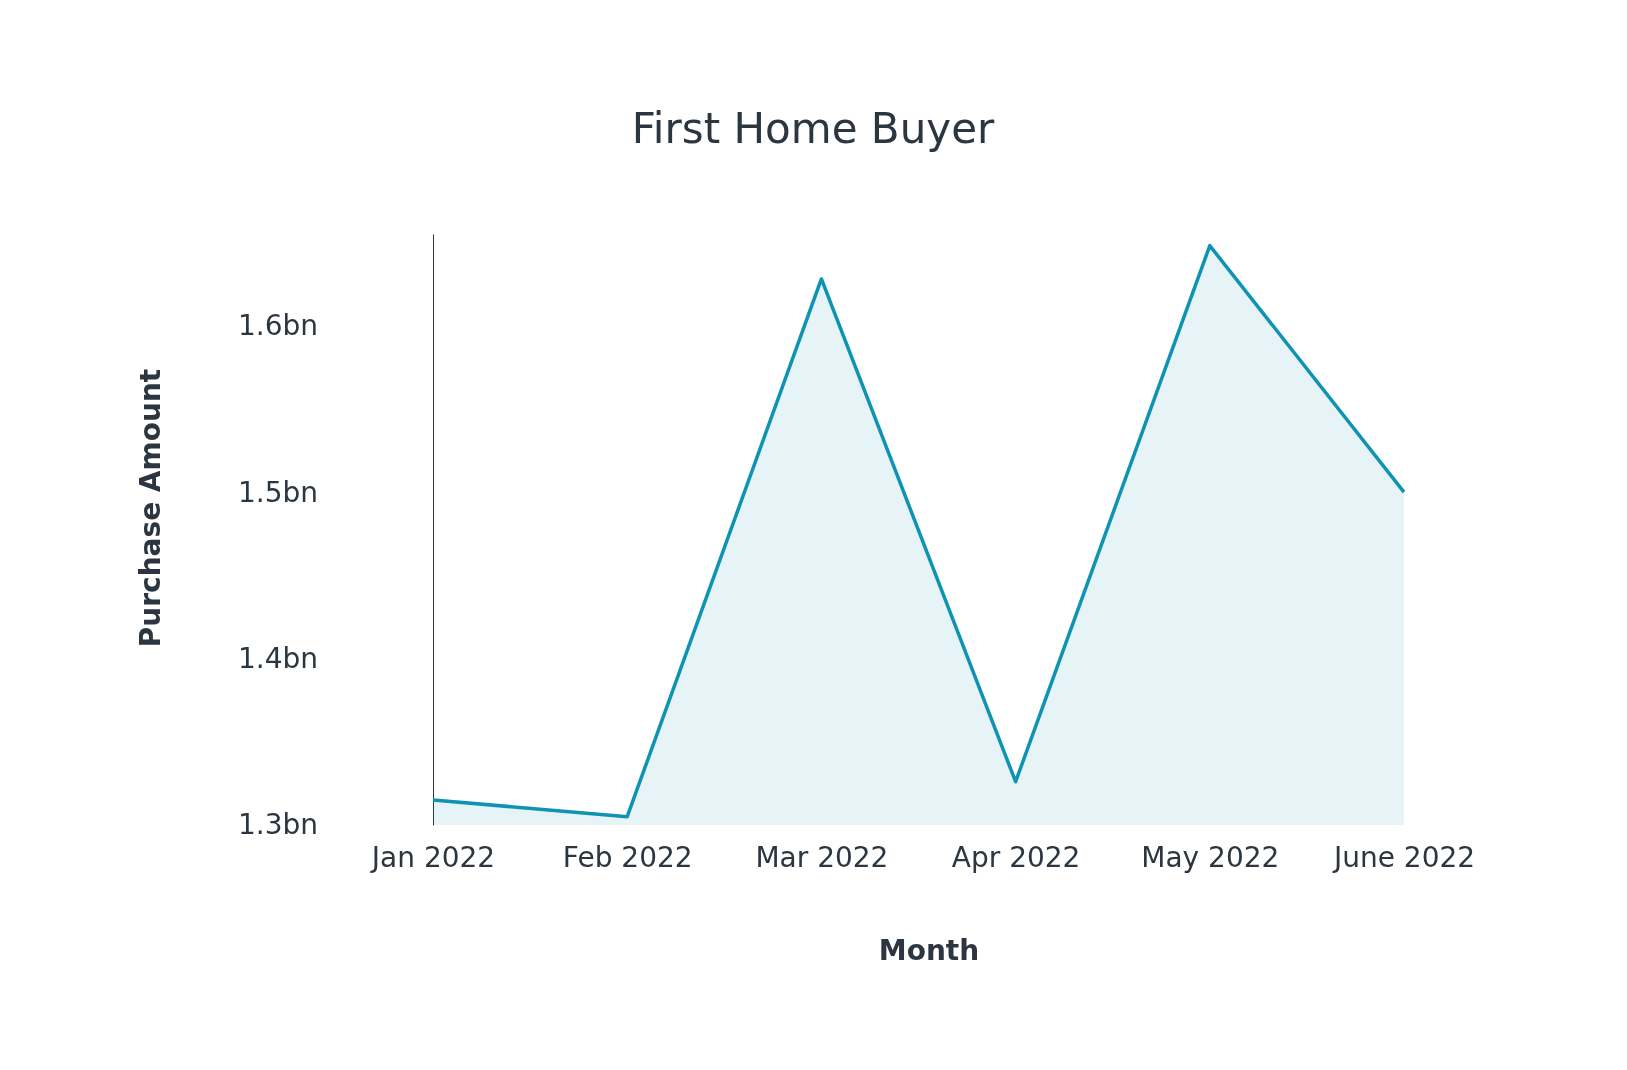 The width and height of the screenshot is (1627, 1070). Describe the element at coordinates (278, 326) in the screenshot. I see `y-tick-label: 1.6bn` at that location.